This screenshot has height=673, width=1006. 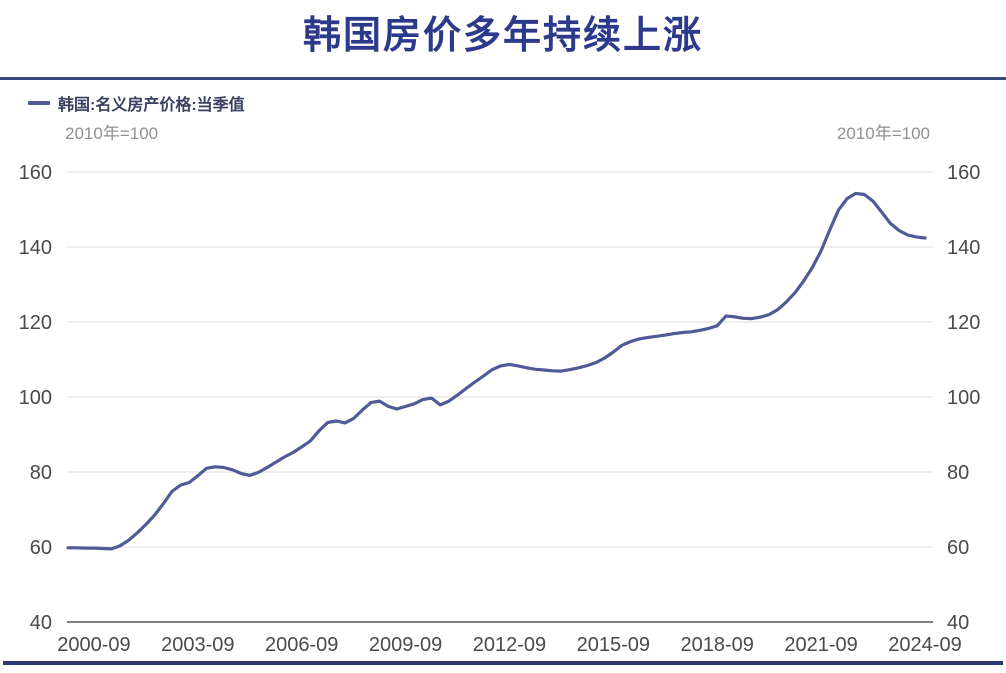 What do you see at coordinates (963, 248) in the screenshot?
I see `y-axis-tick-label-right: 140` at bounding box center [963, 248].